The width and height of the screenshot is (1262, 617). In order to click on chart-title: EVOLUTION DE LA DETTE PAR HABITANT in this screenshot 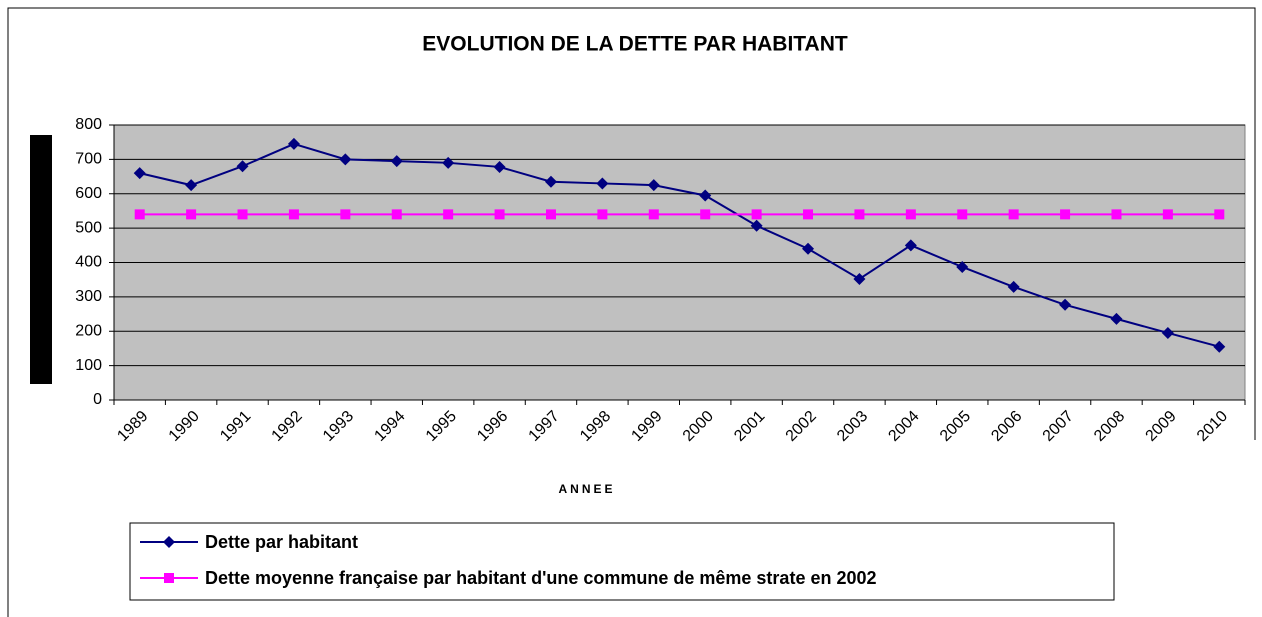, I will do `click(635, 44)`.